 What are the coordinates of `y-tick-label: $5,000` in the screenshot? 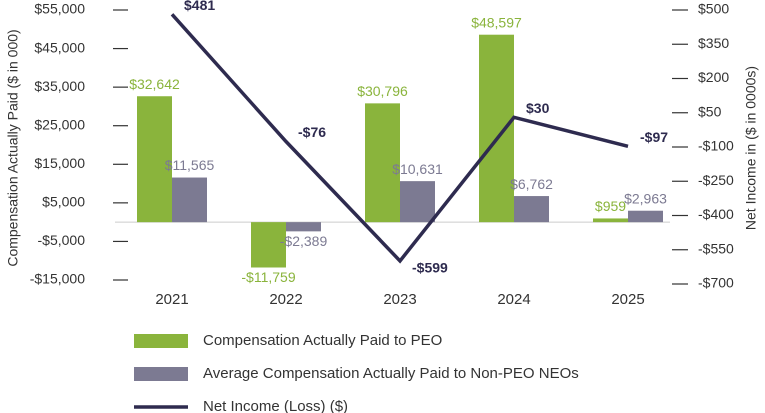 It's located at (63, 202).